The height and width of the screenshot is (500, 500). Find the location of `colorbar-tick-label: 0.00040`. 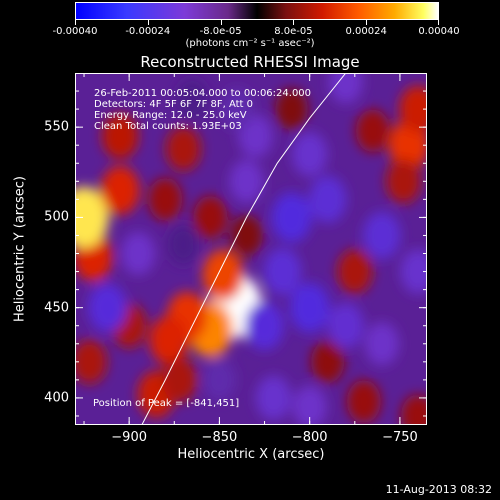

colorbar-tick-label: 0.00040 is located at coordinates (439, 31).